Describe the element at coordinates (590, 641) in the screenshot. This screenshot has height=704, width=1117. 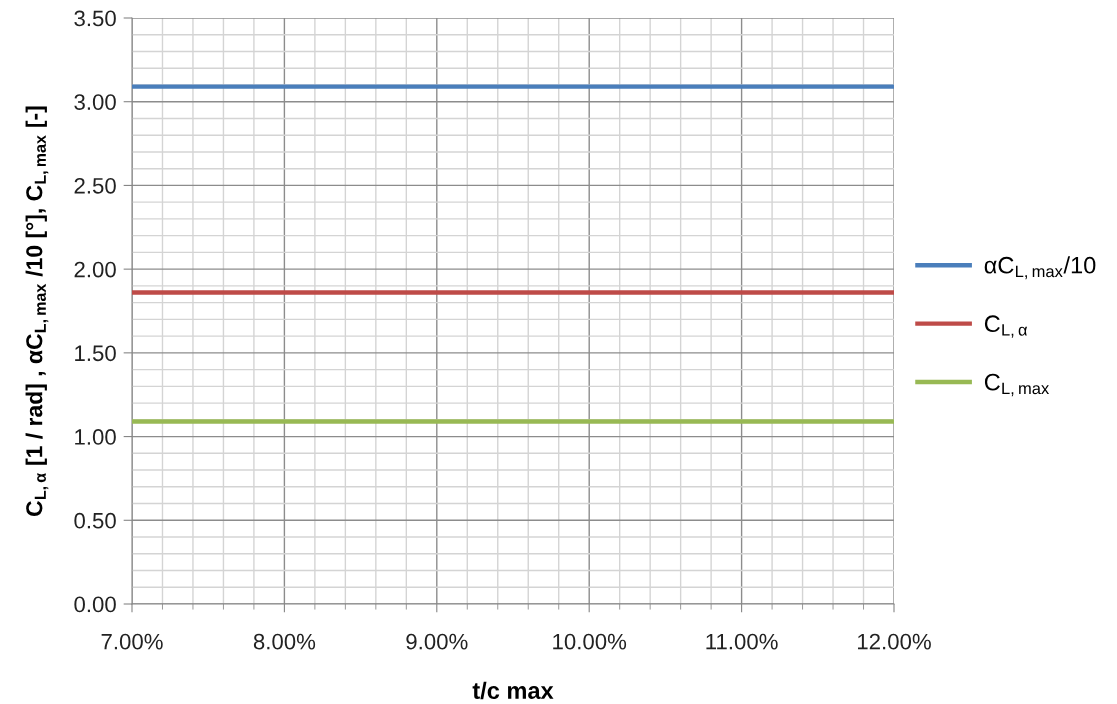
I see `x-tick-label: 10.00%` at that location.